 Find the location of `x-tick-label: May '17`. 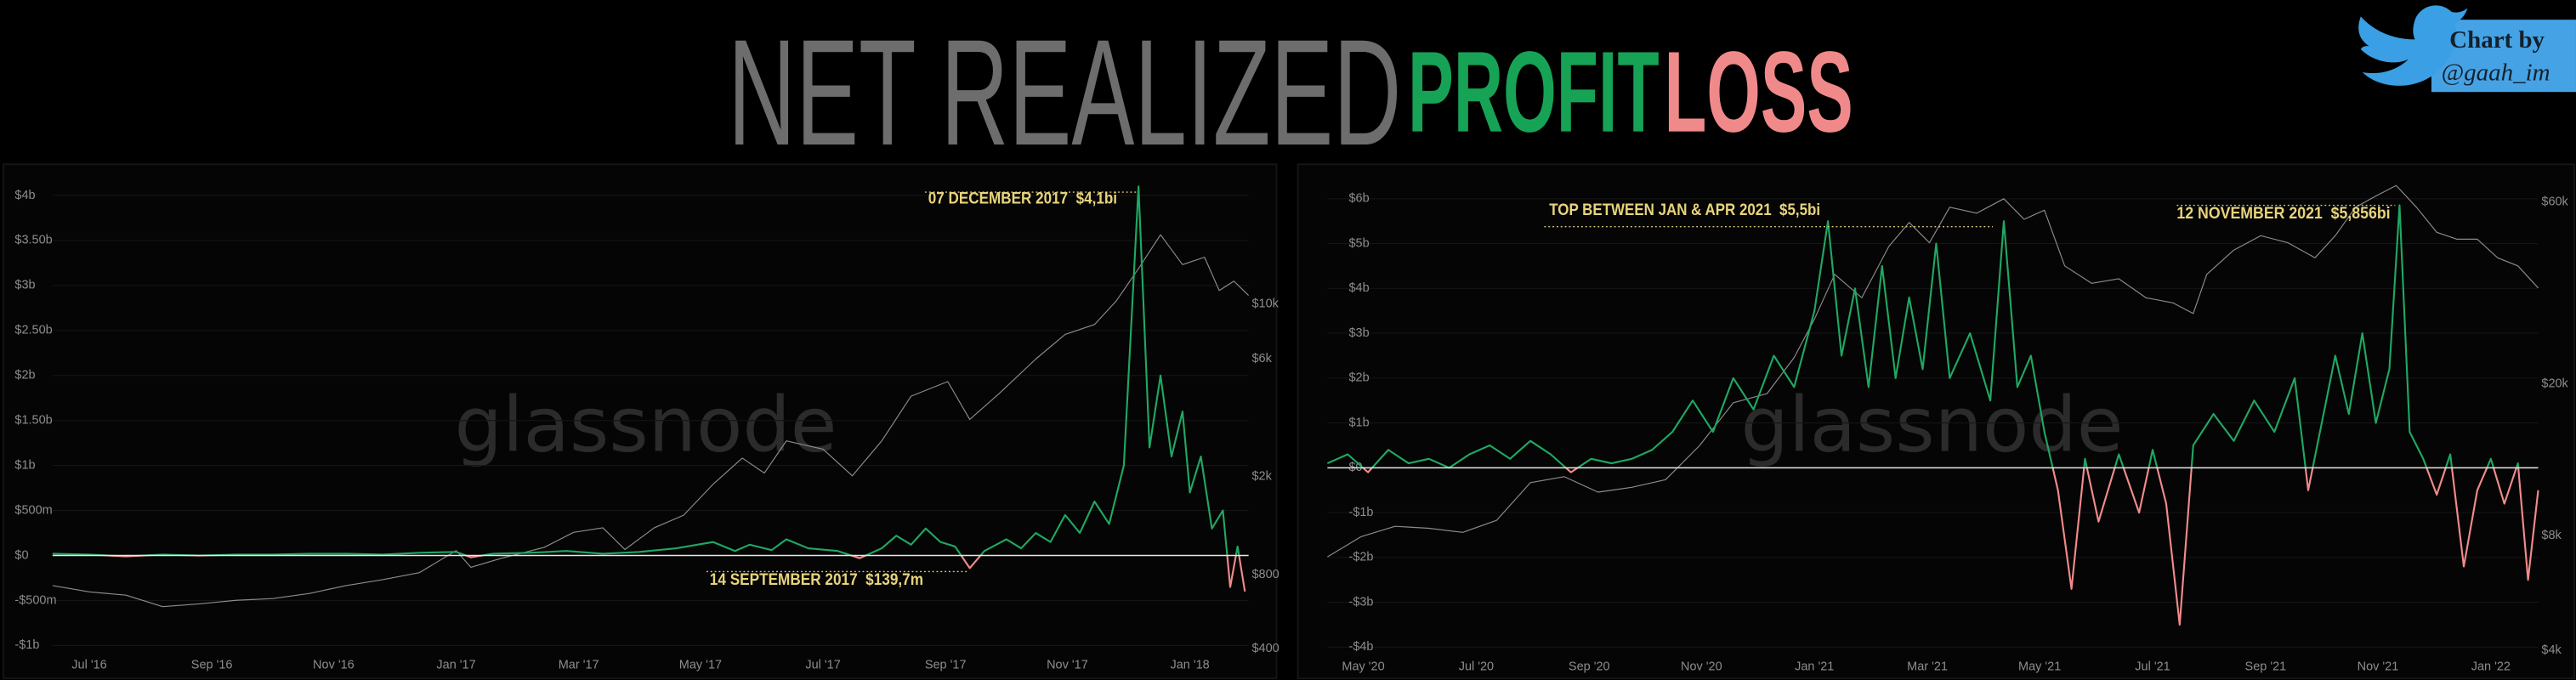

x-tick-label: May '17 is located at coordinates (701, 665).